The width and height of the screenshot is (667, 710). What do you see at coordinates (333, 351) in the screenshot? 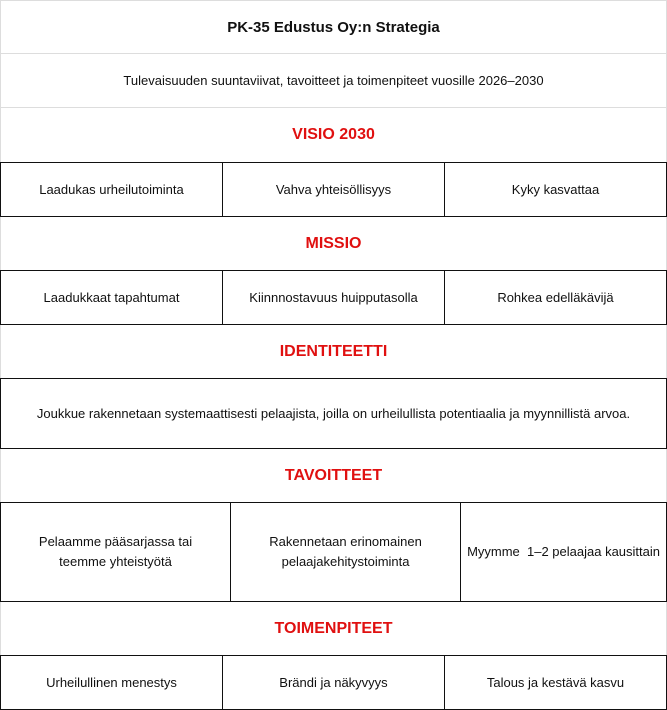
I see `identiteetti-heading: IDENTITEETTI` at bounding box center [333, 351].